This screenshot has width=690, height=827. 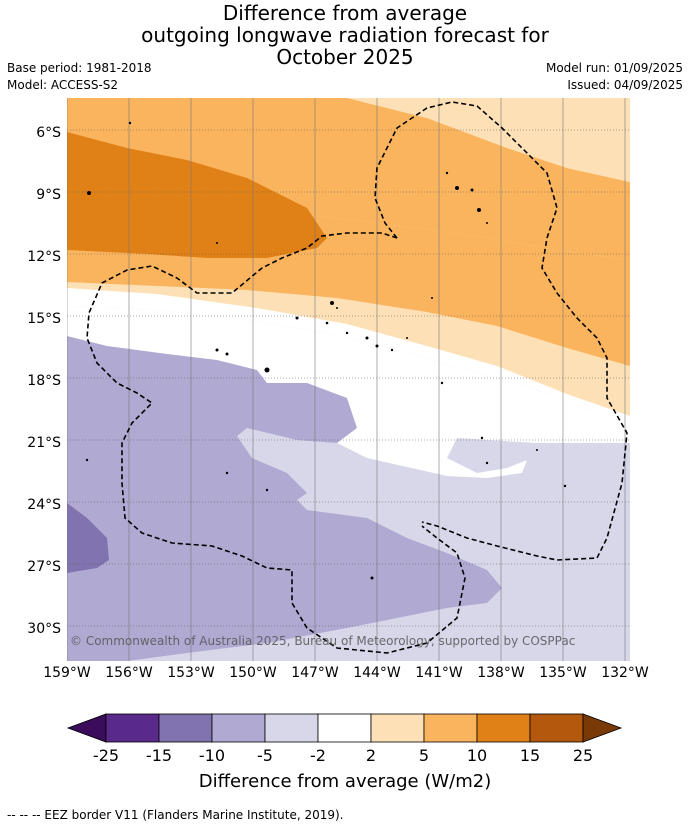 I want to click on lat-label: 9°S, so click(x=48, y=195).